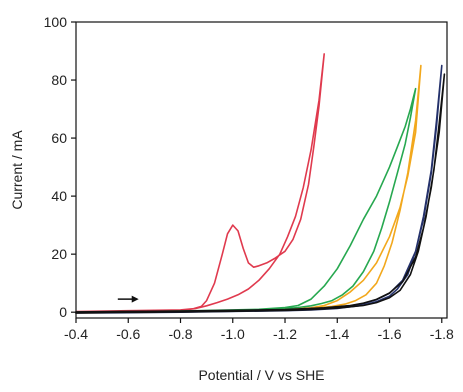 The image size is (463, 392). What do you see at coordinates (233, 334) in the screenshot?
I see `x-tick-label: -1.0` at bounding box center [233, 334].